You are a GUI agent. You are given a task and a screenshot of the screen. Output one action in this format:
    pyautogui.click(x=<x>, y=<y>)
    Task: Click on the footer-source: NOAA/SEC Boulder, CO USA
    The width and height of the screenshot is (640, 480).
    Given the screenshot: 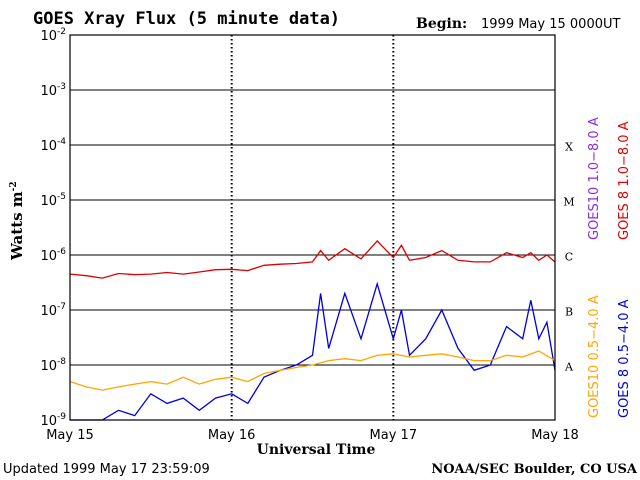 What is the action you would take?
    pyautogui.click(x=534, y=469)
    